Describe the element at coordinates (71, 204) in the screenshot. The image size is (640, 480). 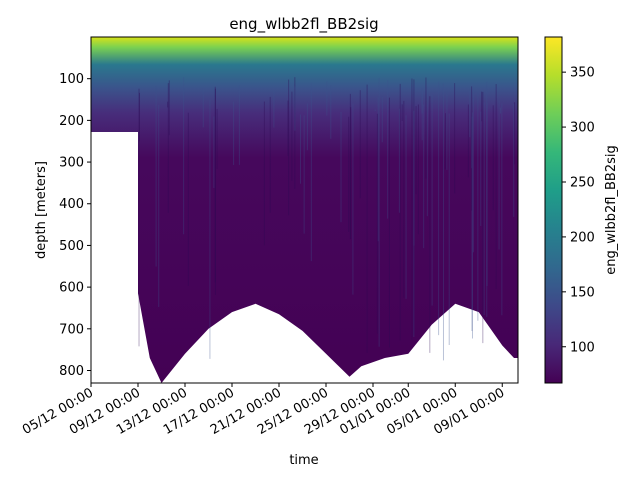
I see `y-tick-label: 400` at that location.